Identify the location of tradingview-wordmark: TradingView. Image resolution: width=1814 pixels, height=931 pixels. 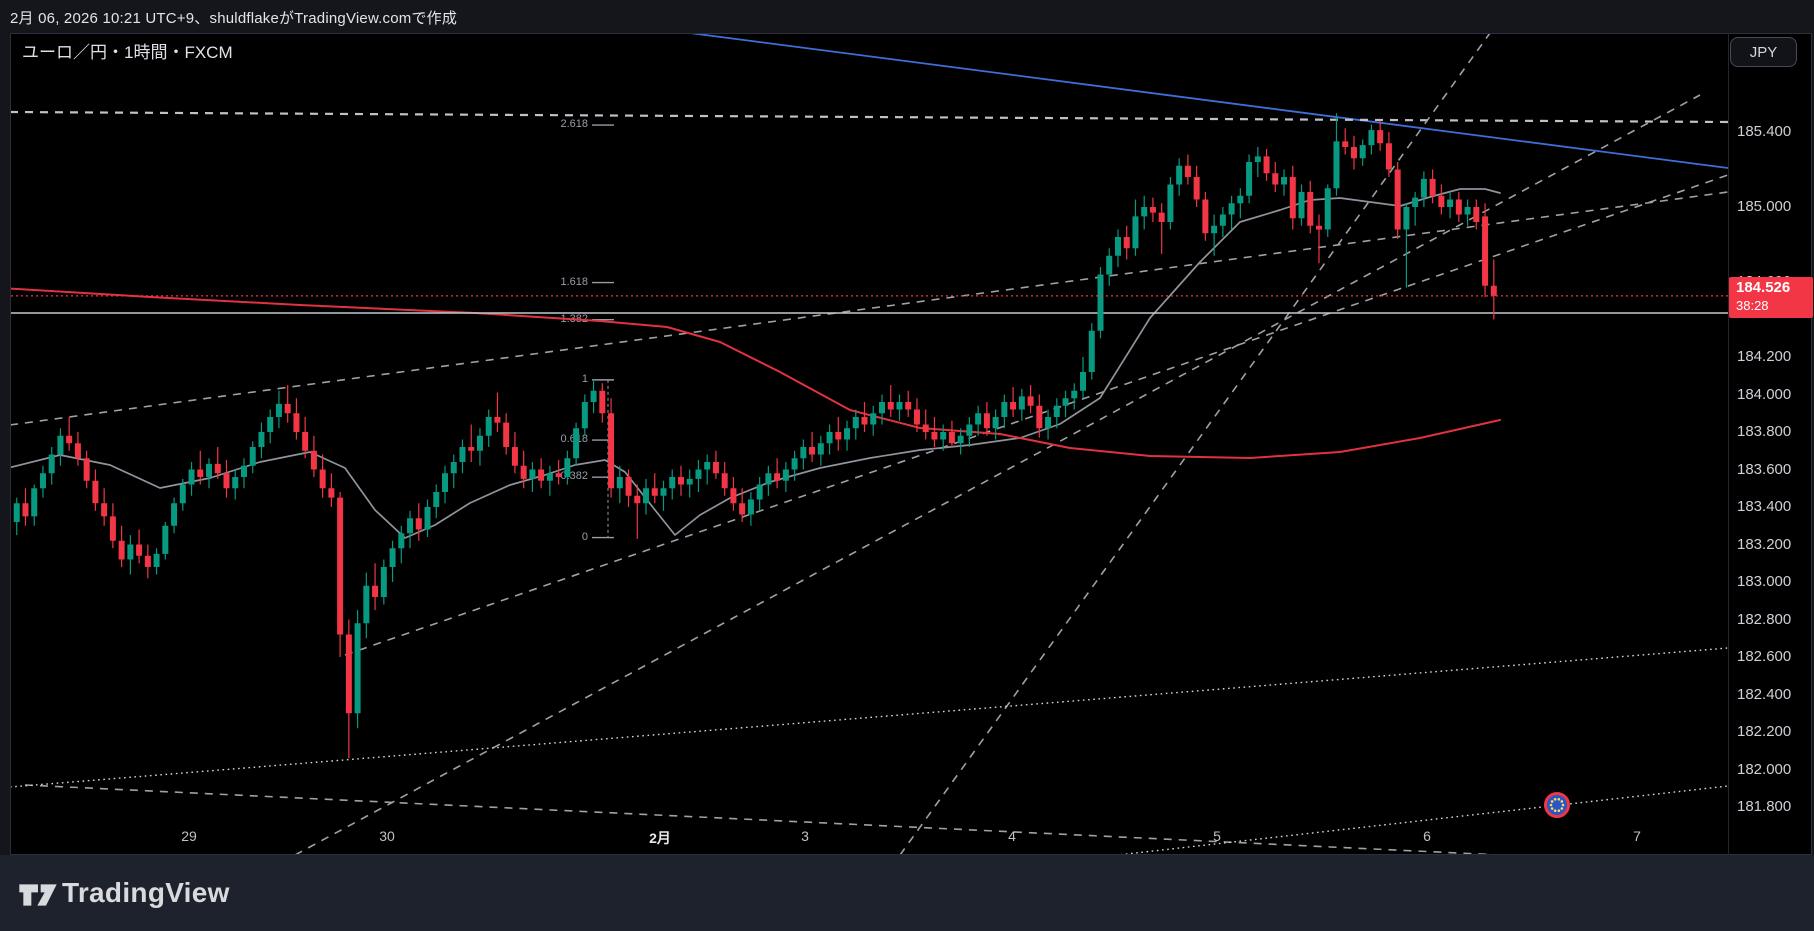
(146, 892).